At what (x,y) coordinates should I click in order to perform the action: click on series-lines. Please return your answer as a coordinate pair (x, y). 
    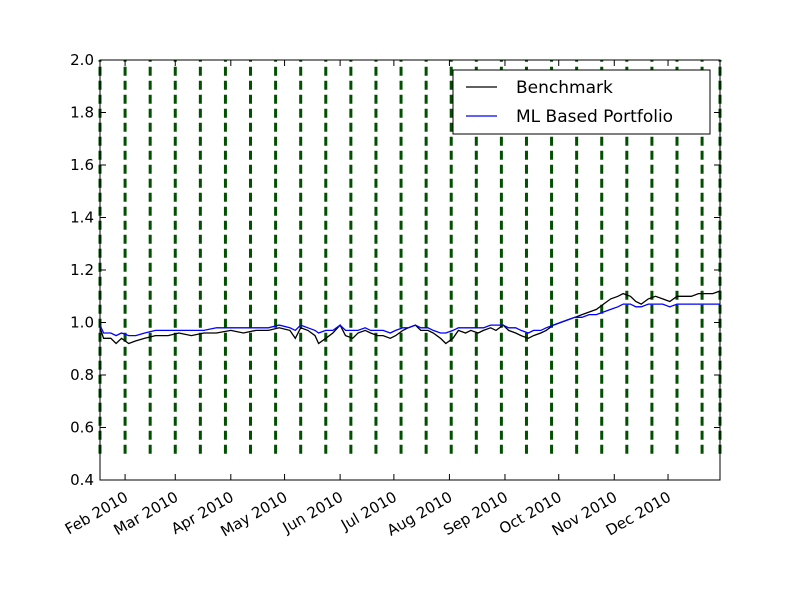
    Looking at the image, I should click on (410, 317).